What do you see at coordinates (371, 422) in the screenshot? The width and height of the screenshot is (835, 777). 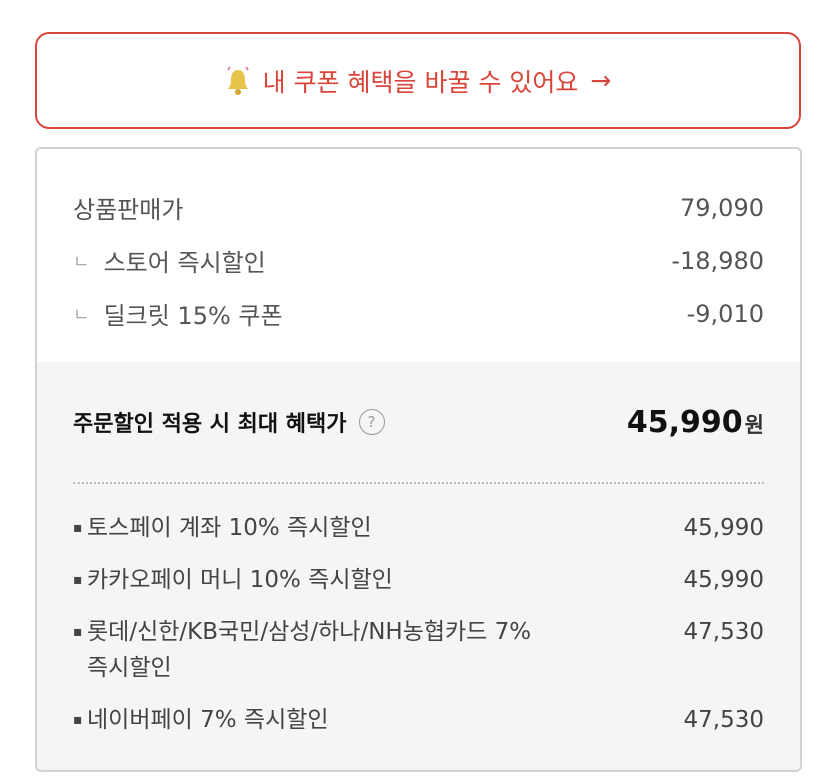 I see `help-icon: ?` at bounding box center [371, 422].